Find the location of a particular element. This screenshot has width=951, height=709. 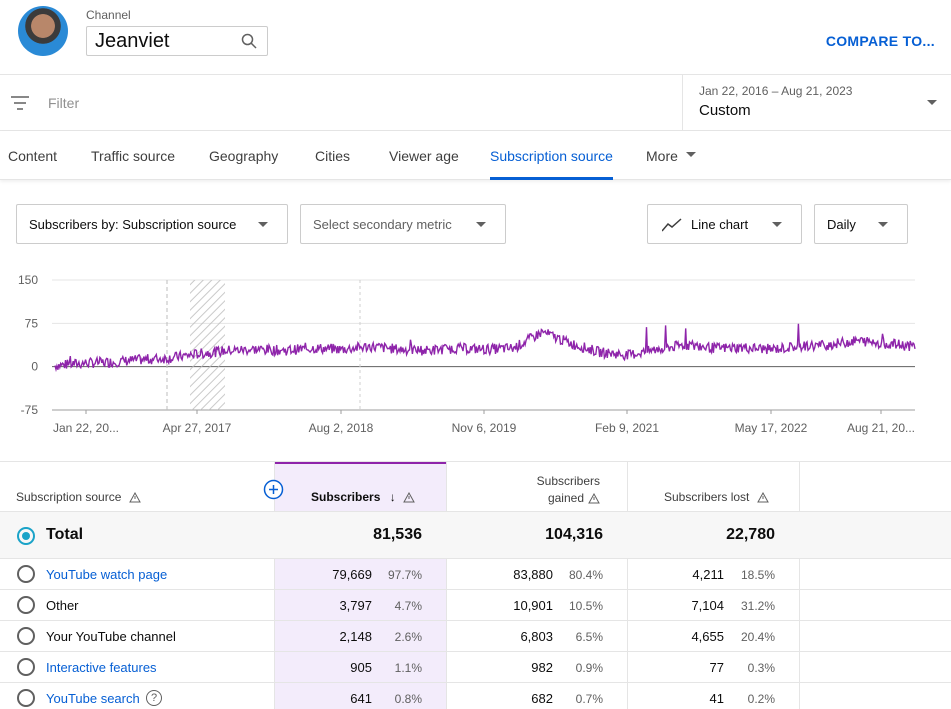

y-tick-label: -75 is located at coordinates (30, 410).